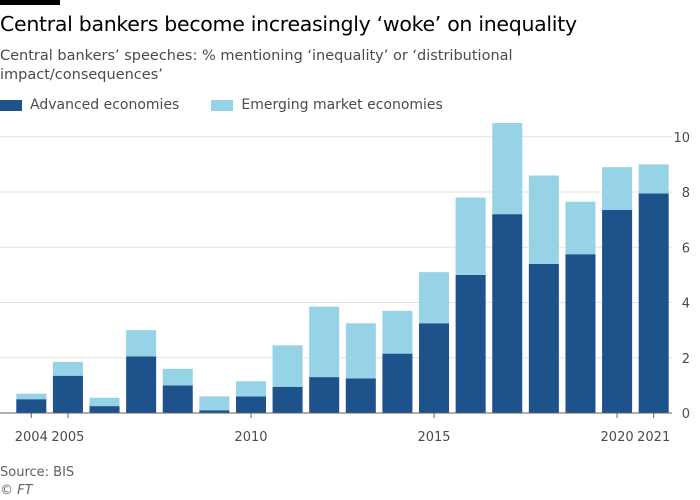 The height and width of the screenshot is (500, 700). Describe the element at coordinates (433, 437) in the screenshot. I see `x-tick-label: 2015` at that location.